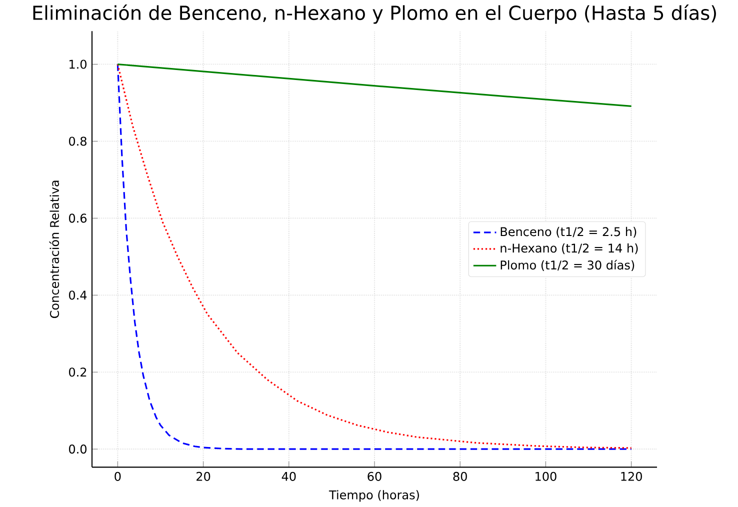 The height and width of the screenshot is (507, 738). I want to click on x-tick-label: 120, so click(631, 476).